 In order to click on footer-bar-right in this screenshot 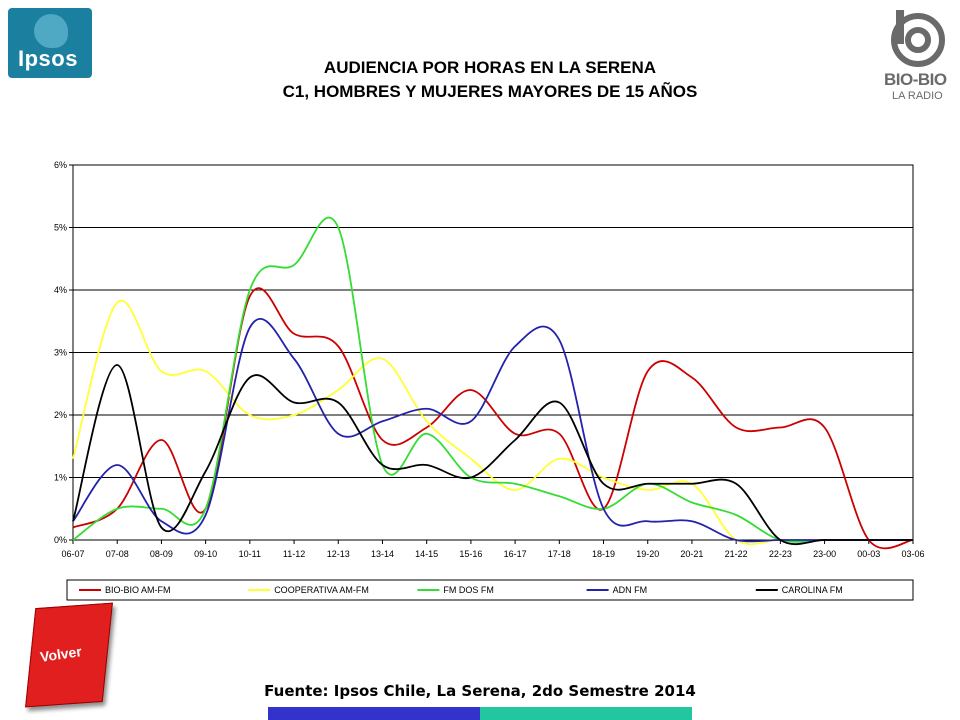, I will do `click(586, 713)`.